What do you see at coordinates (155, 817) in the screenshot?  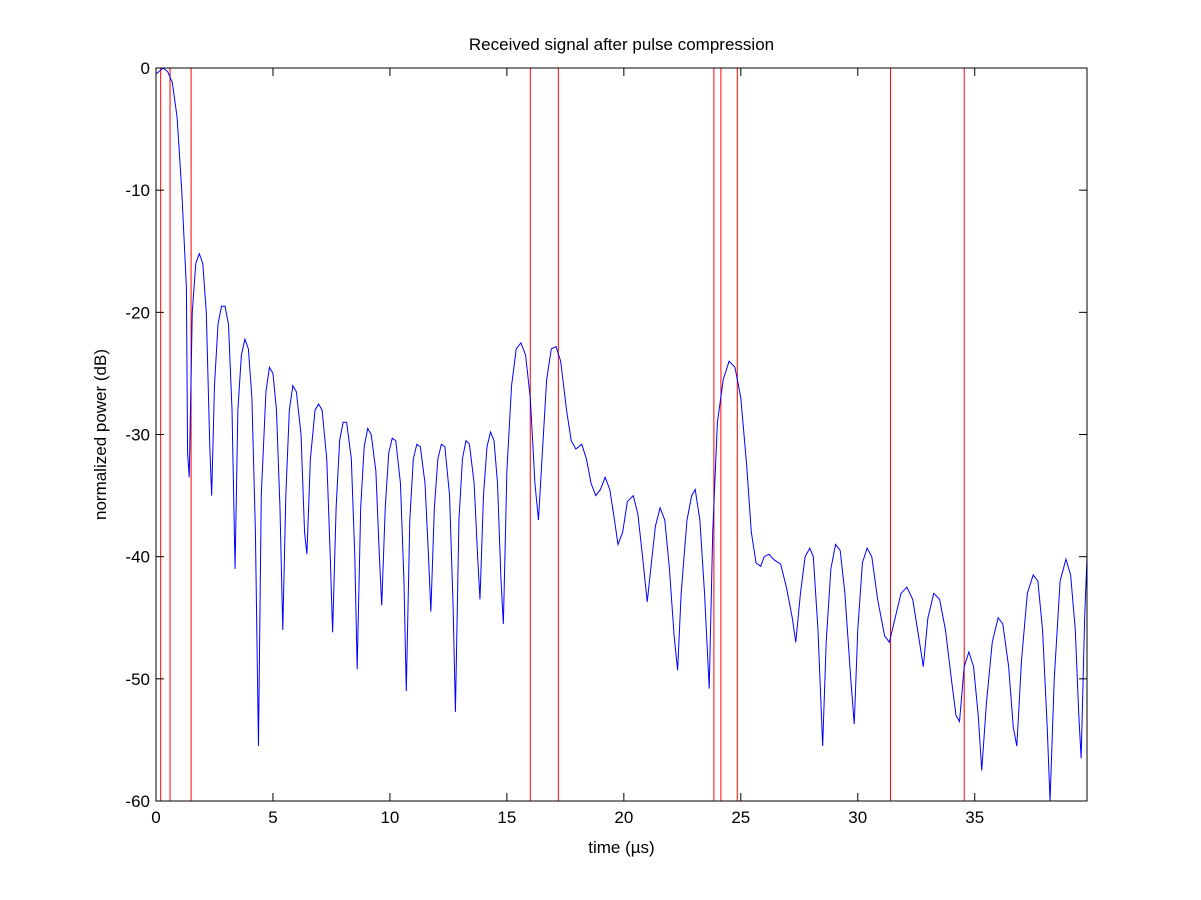 I see `x-tick-label: 0` at bounding box center [155, 817].